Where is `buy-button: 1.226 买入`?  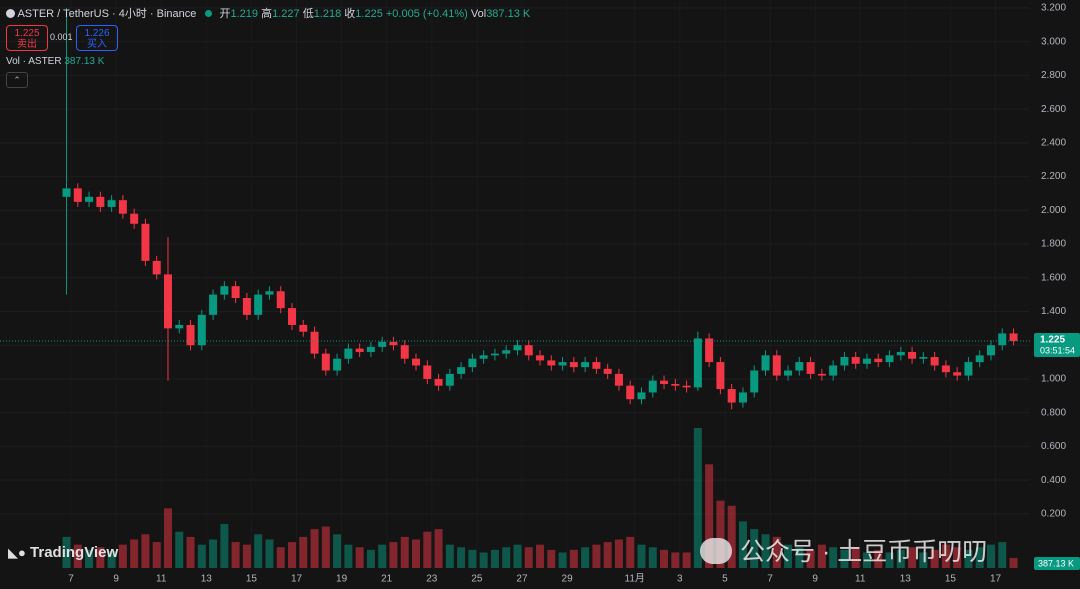 buy-button: 1.226 买入 is located at coordinates (97, 38).